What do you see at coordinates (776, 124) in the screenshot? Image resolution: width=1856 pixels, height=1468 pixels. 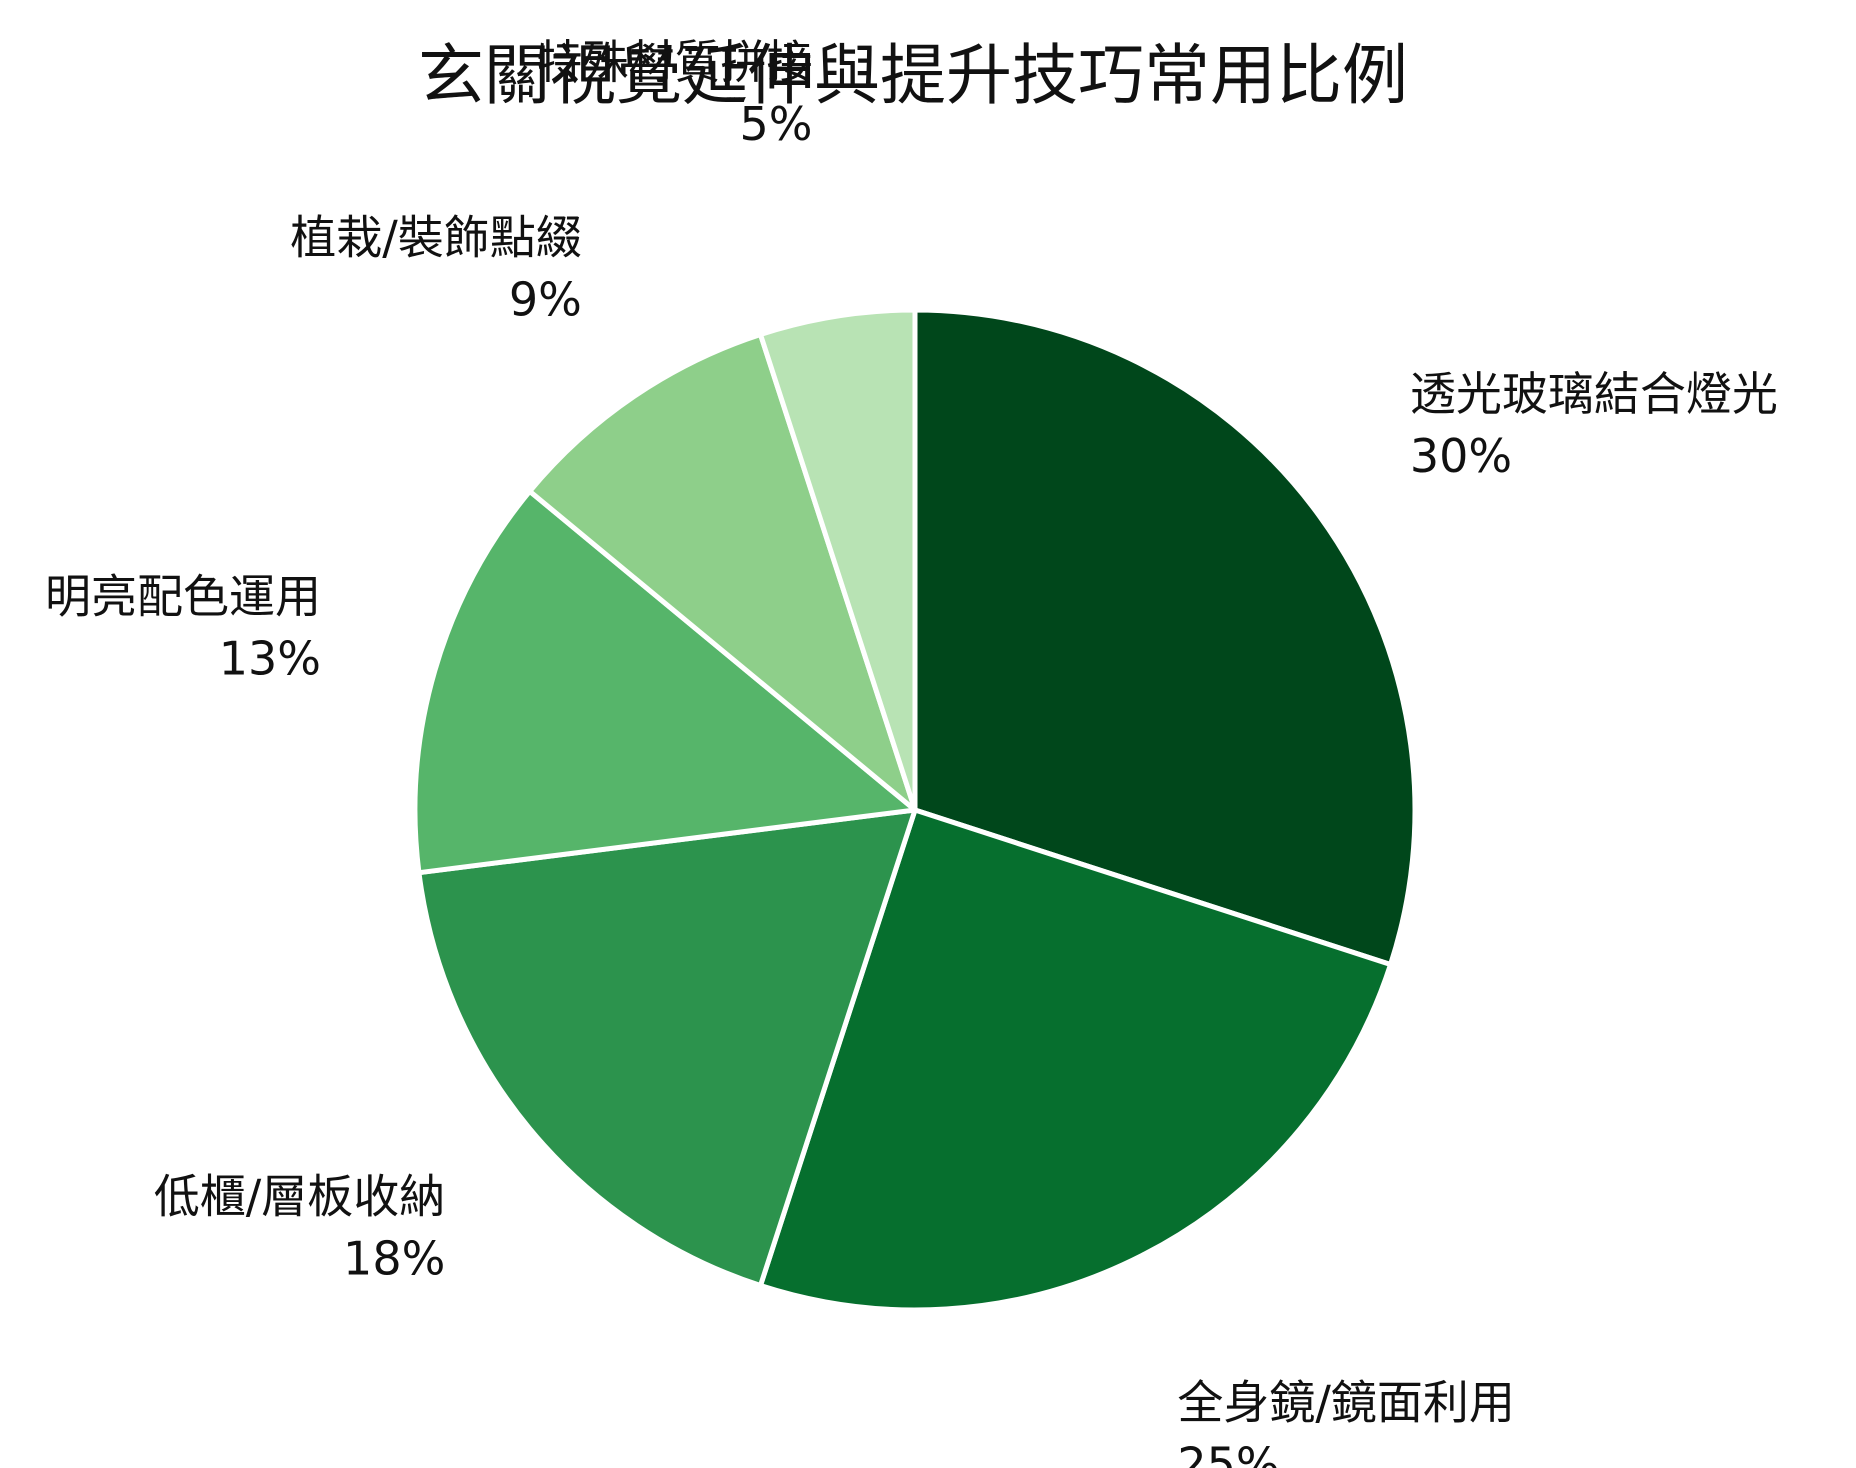 I see `slice-value-label: 5%` at bounding box center [776, 124].